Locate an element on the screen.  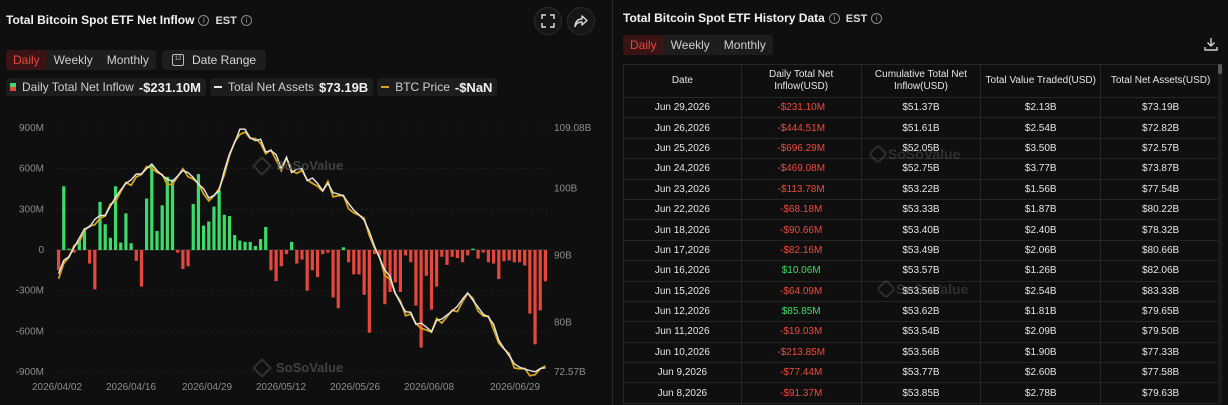
table-row: Jun 9,2026 -$77.44M $53.77B $2.60B $77.58B is located at coordinates (922, 373).